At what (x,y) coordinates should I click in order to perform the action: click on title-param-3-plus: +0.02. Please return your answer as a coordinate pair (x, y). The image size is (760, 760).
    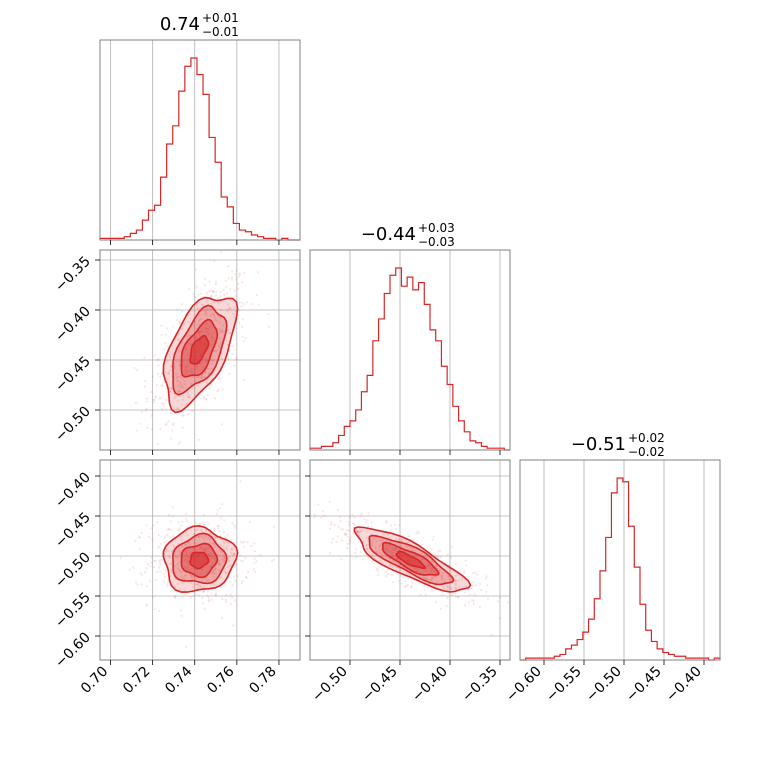
    Looking at the image, I should click on (646, 438).